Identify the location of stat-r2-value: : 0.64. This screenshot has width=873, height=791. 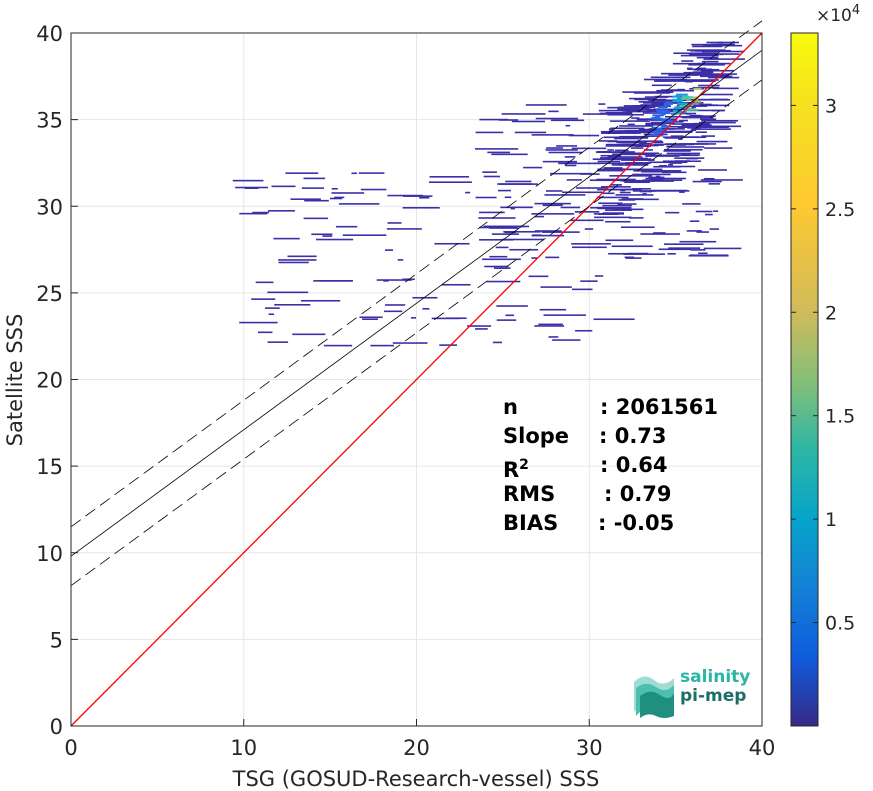
(634, 465).